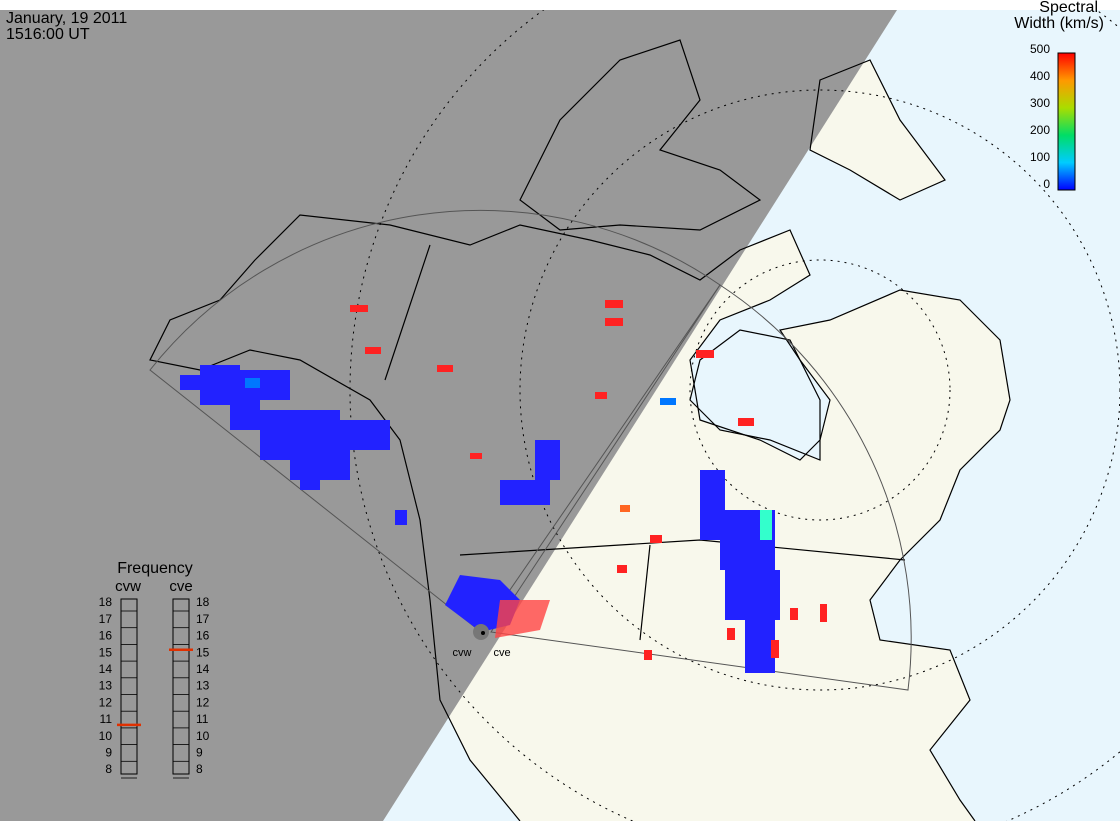  Describe the element at coordinates (1059, 23) in the screenshot. I see `colorbar-title: Width (km/s)` at that location.